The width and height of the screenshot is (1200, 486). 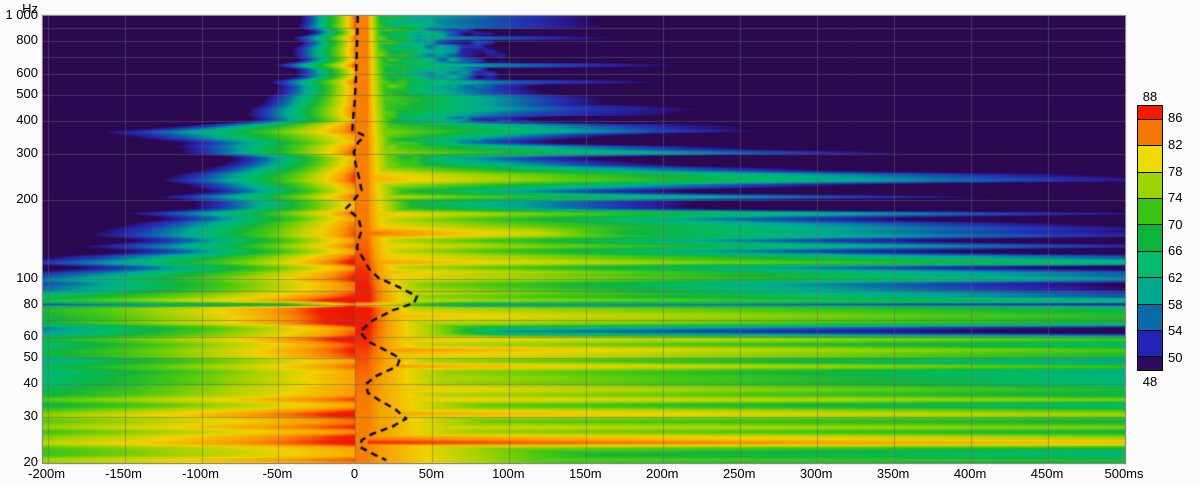 I want to click on colorbar-max-label: 88, so click(x=1150, y=96).